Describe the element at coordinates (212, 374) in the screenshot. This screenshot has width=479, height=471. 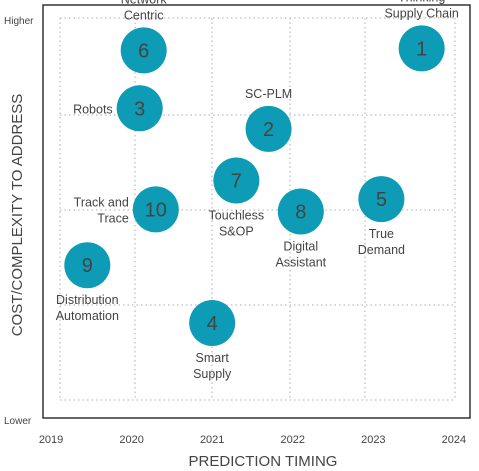
I see `bubble-4-label-1: Supply` at that location.